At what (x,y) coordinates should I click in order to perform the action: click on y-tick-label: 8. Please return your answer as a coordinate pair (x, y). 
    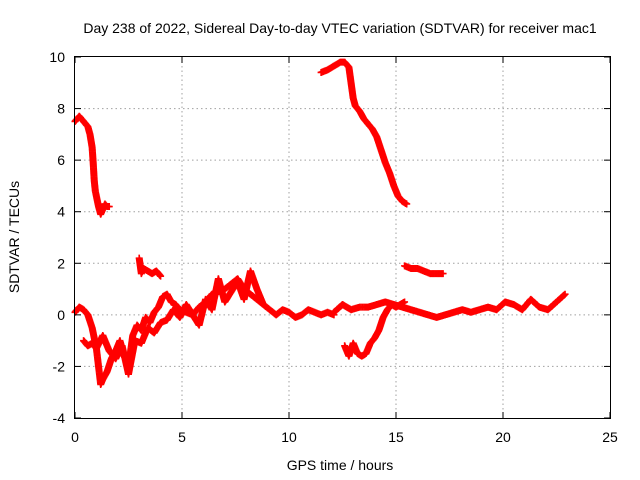
    Looking at the image, I should click on (61, 109).